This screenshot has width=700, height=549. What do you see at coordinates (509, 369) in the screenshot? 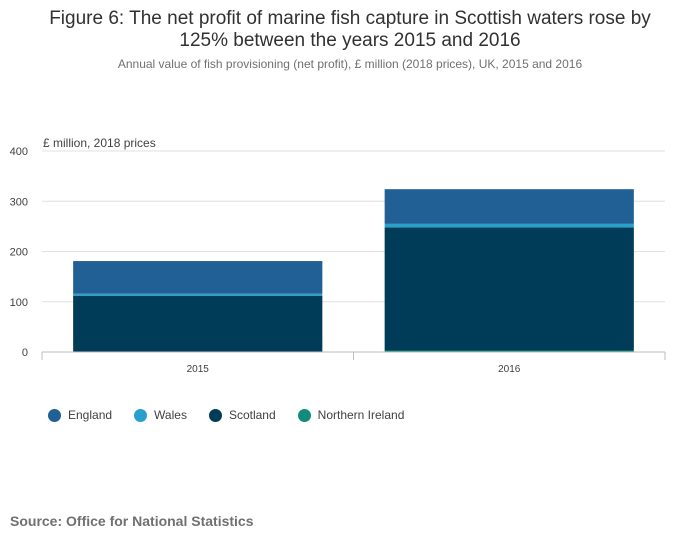
I see `x-tick-label: 2016` at bounding box center [509, 369].